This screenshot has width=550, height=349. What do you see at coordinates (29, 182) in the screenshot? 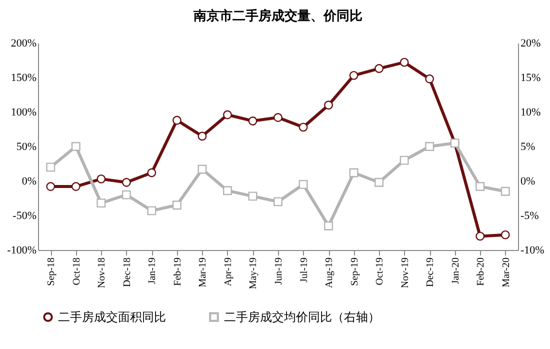
I see `y-tick-label: 0%` at bounding box center [29, 182].